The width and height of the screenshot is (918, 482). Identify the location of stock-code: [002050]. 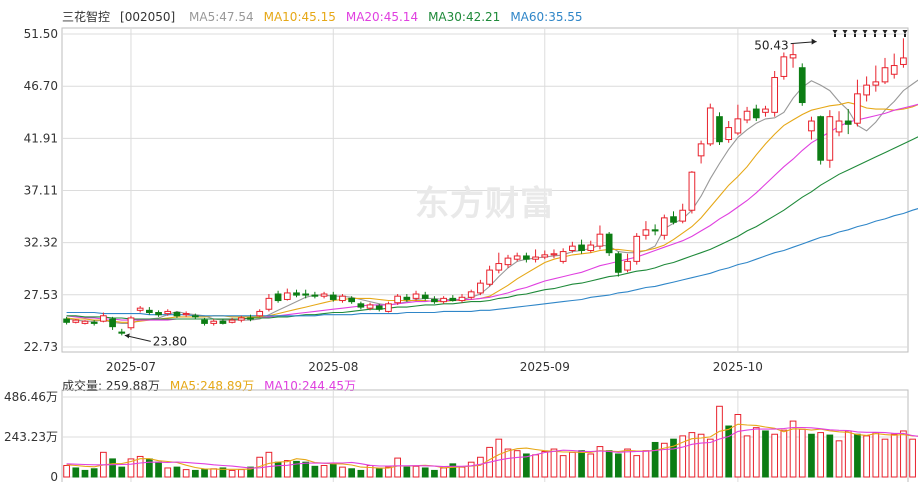
(148, 17).